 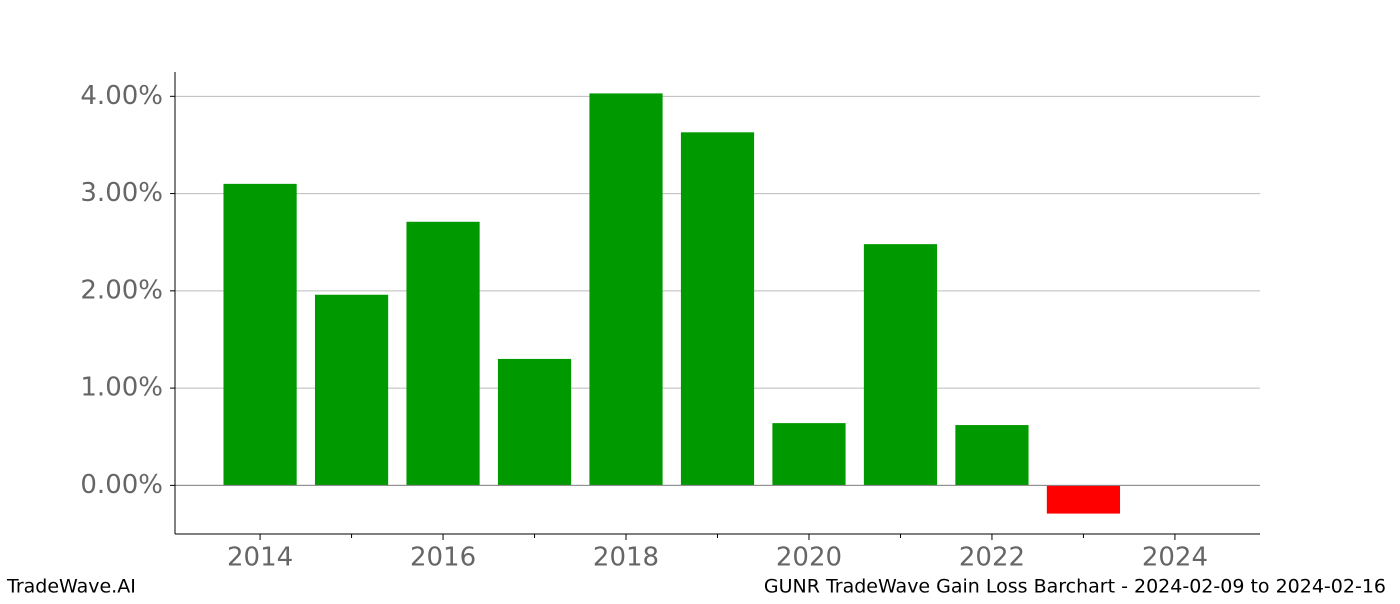 I want to click on y-tick-label: 2.00%, so click(x=121, y=290).